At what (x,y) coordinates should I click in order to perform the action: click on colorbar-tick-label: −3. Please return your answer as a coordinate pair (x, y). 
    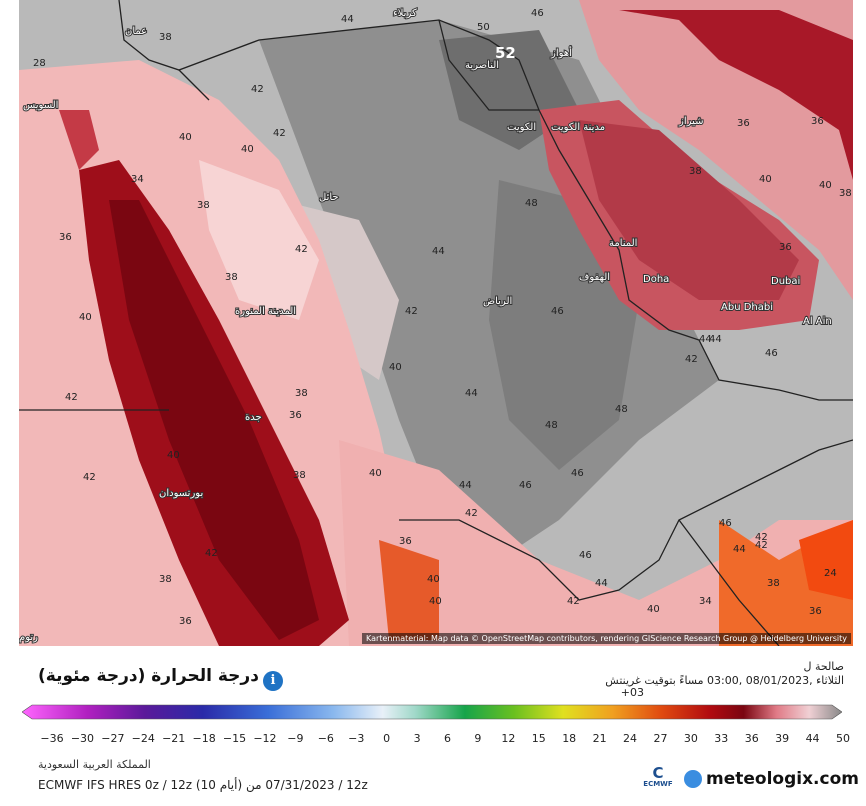
    Looking at the image, I should click on (356, 738).